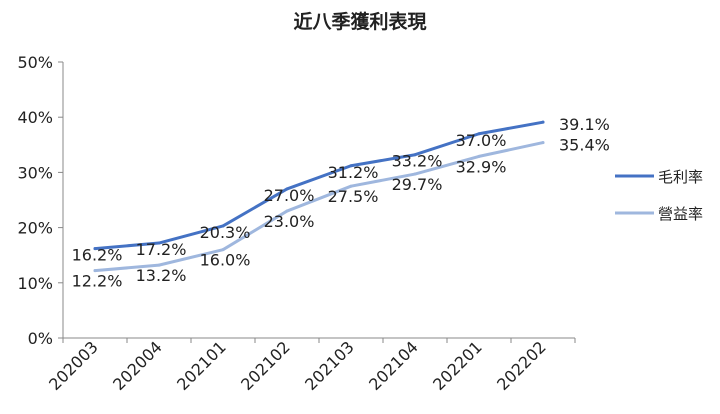  What do you see at coordinates (73, 365) in the screenshot?
I see `x-tick-label: 202003` at bounding box center [73, 365].